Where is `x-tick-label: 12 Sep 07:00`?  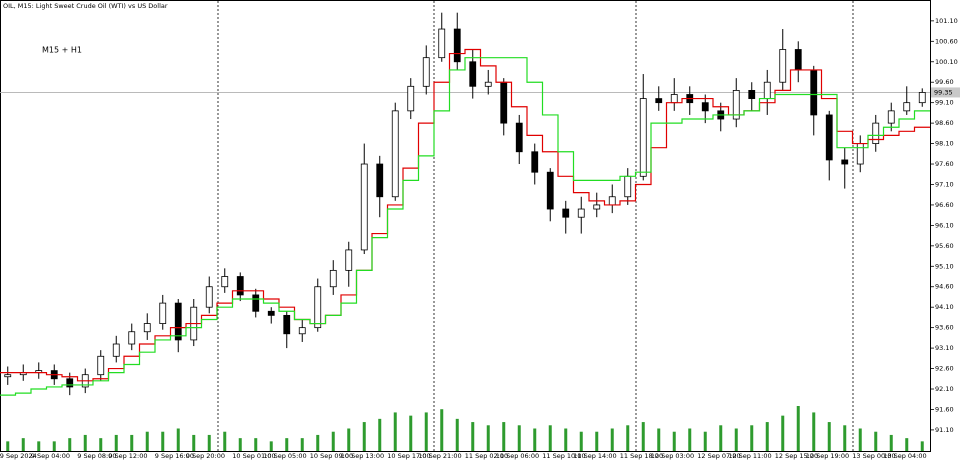 x-tick-label: 12 Sep 07:00 is located at coordinates (718, 456).